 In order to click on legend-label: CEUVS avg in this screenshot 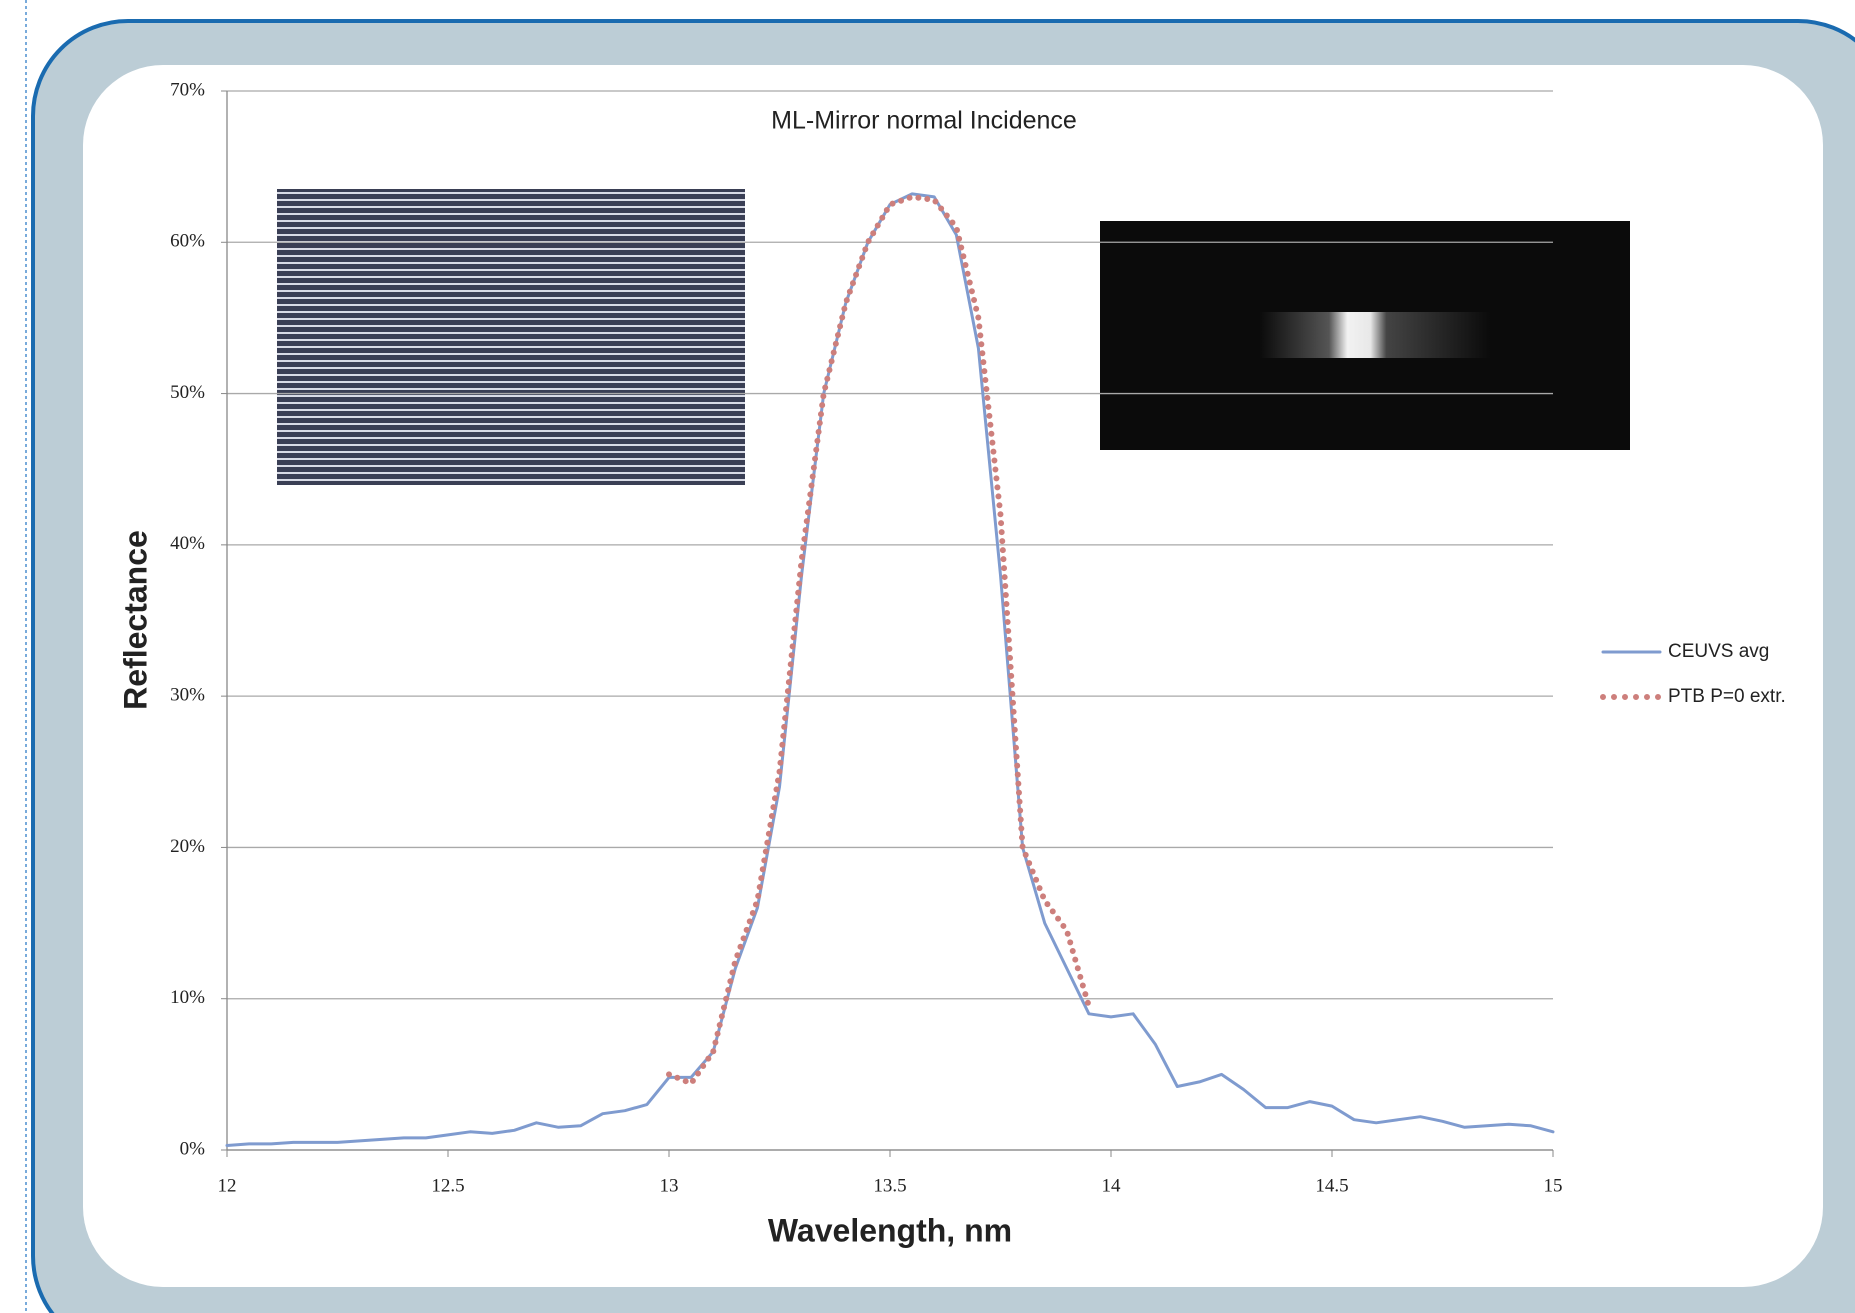, I will do `click(1718, 651)`.